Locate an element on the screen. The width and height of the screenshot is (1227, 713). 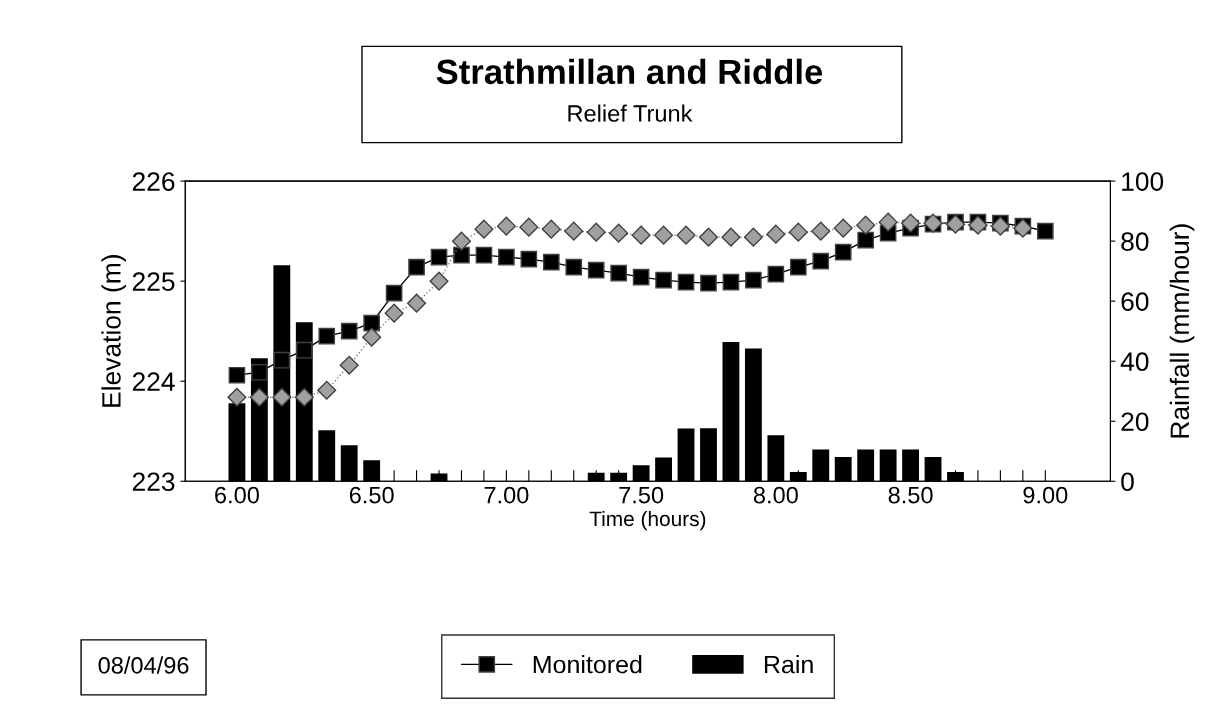
y2-tick-label: 20 is located at coordinates (1135, 422).